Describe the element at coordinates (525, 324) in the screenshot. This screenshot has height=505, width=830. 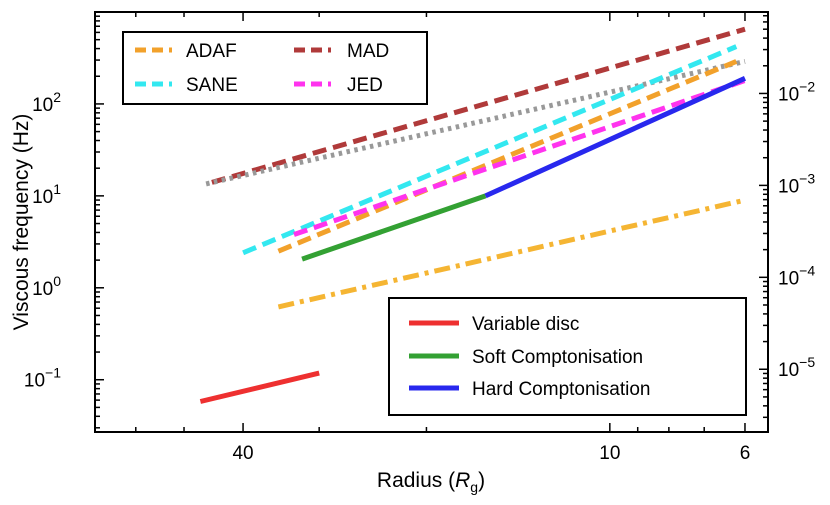
I see `legend-label-variable-disc: Variable disc` at that location.